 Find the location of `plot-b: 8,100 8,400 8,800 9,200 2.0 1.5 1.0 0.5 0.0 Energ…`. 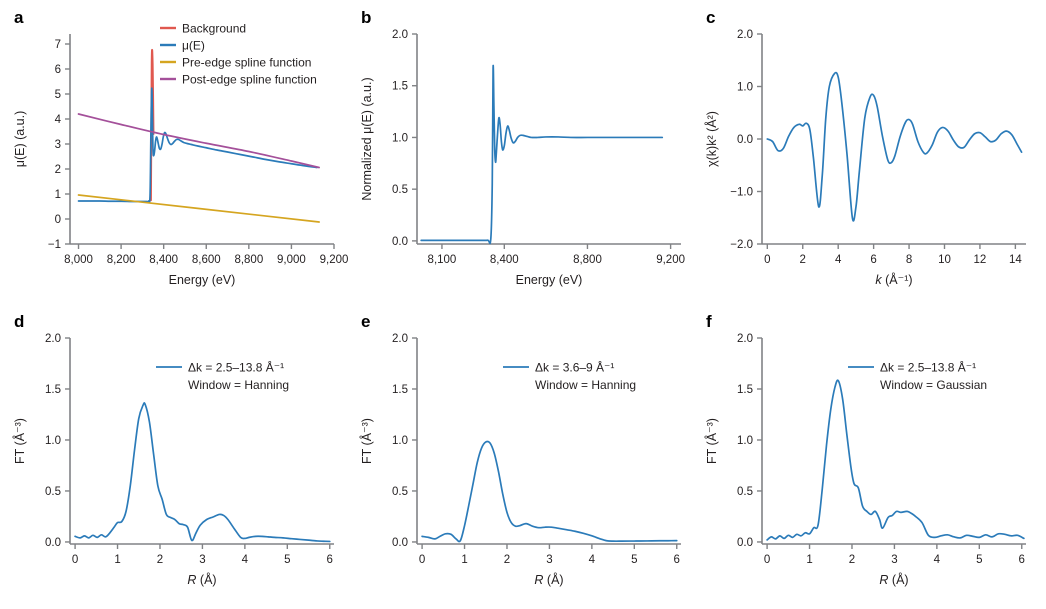

plot-b: 8,100 8,400 8,800 9,200 2.0 1.5 1.0 0.5 0.0 Energ… is located at coordinates (522, 158).